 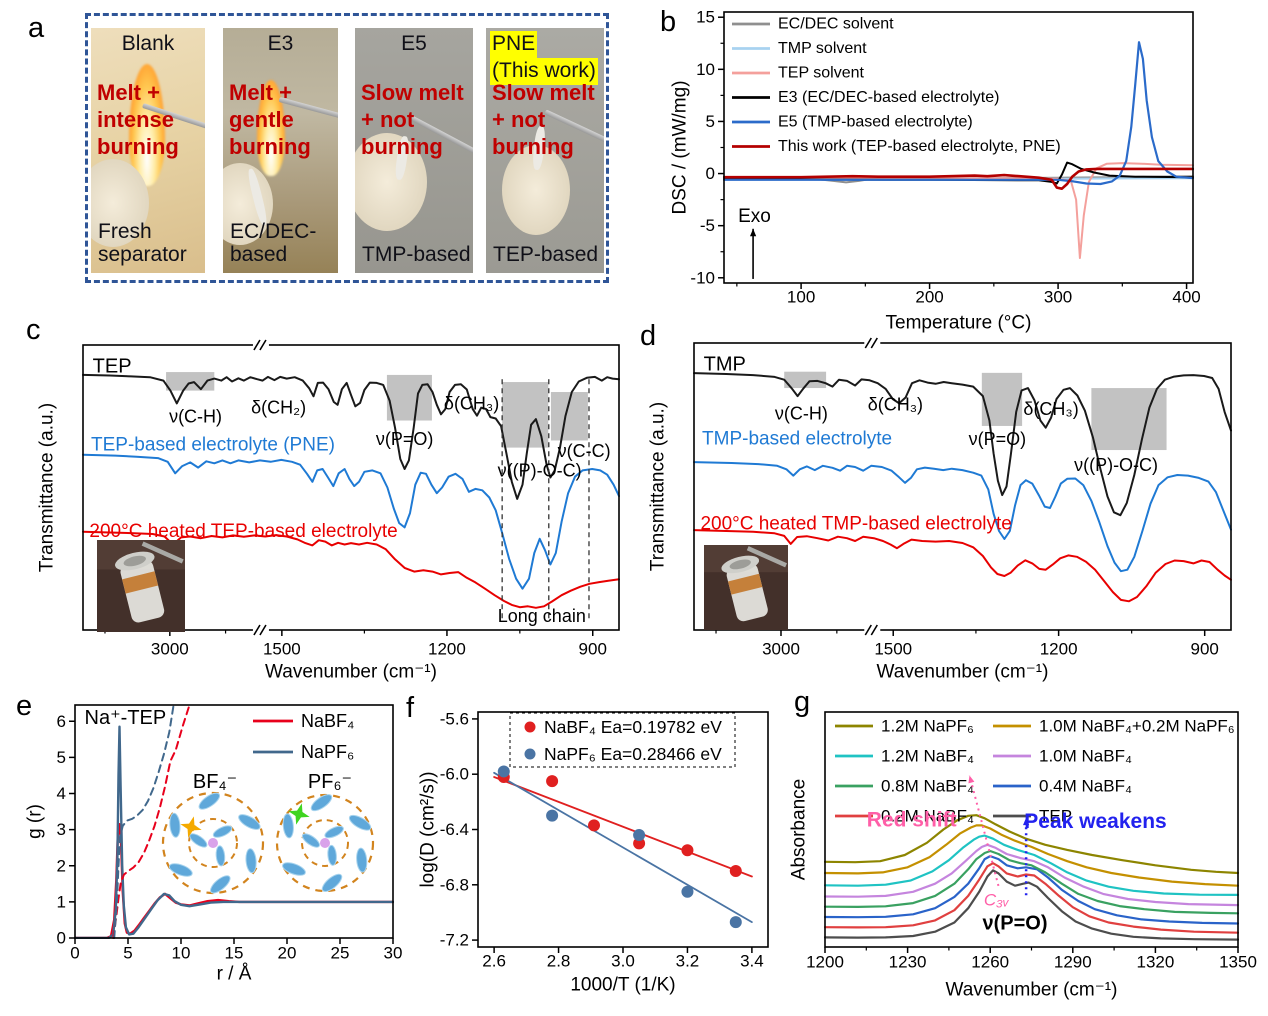 What do you see at coordinates (623, 827) in the screenshot?
I see `series-NaBF₄ fit` at bounding box center [623, 827].